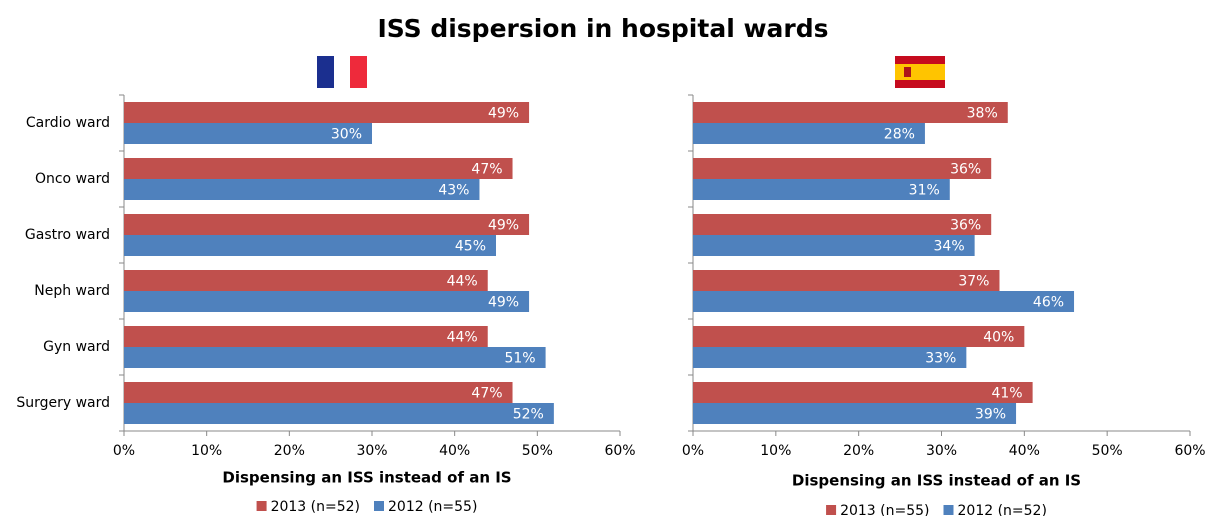 This screenshot has width=1207, height=516. What do you see at coordinates (342, 72) in the screenshot?
I see `flag-france` at bounding box center [342, 72].